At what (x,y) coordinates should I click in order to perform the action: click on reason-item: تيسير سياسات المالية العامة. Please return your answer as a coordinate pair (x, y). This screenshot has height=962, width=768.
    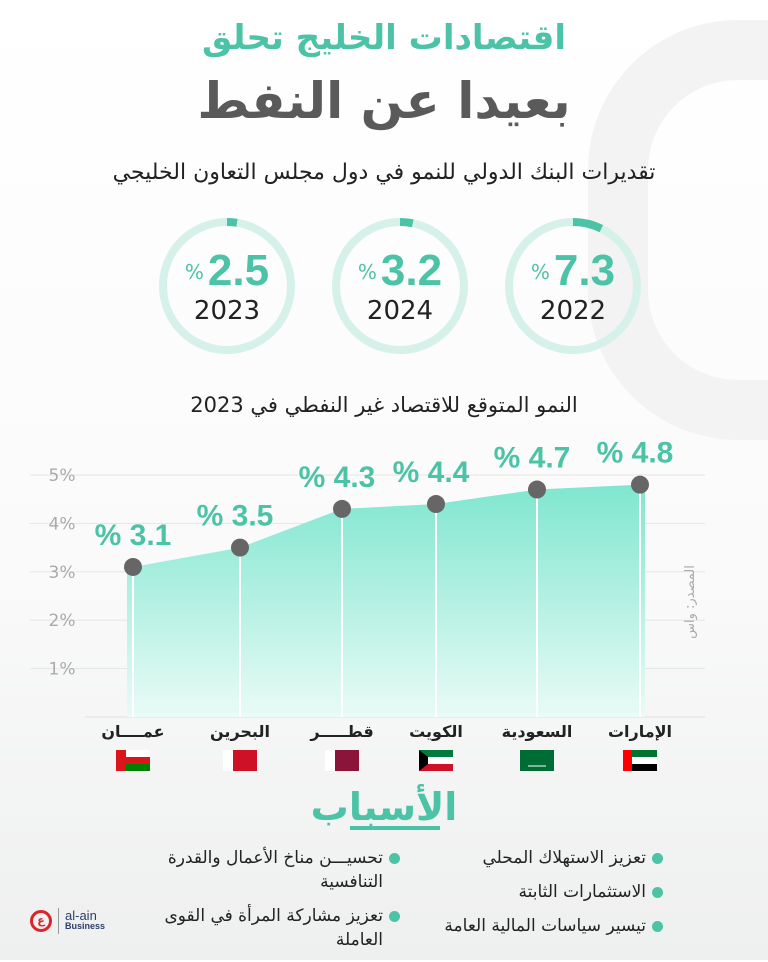
    Looking at the image, I should click on (533, 926).